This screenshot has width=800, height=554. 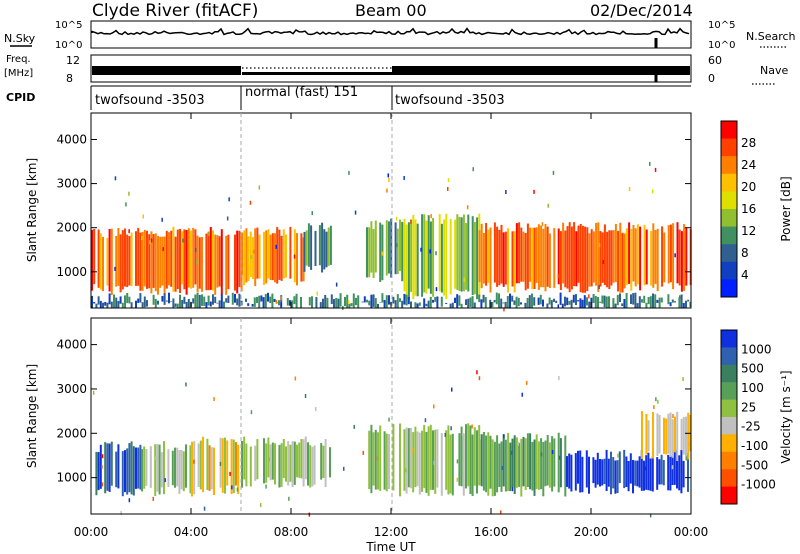 What do you see at coordinates (396, 69) in the screenshot?
I see `freq-panel: Freq. [MHz] 12 8 60 0 Nave` at bounding box center [396, 69].